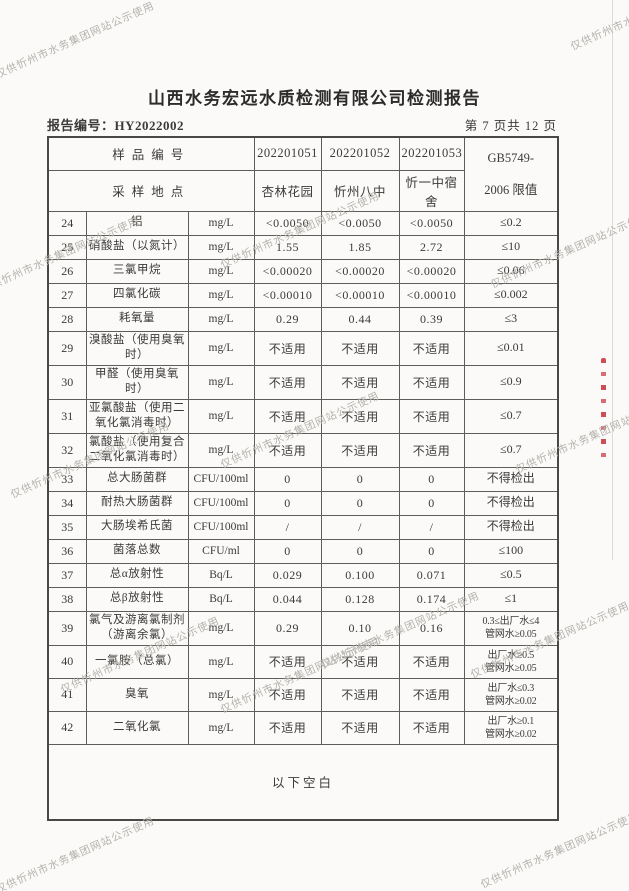 Image resolution: width=629 pixels, height=891 pixels. What do you see at coordinates (511, 190) in the screenshot?
I see `limit-header-line2: 2006 限值` at bounding box center [511, 190].